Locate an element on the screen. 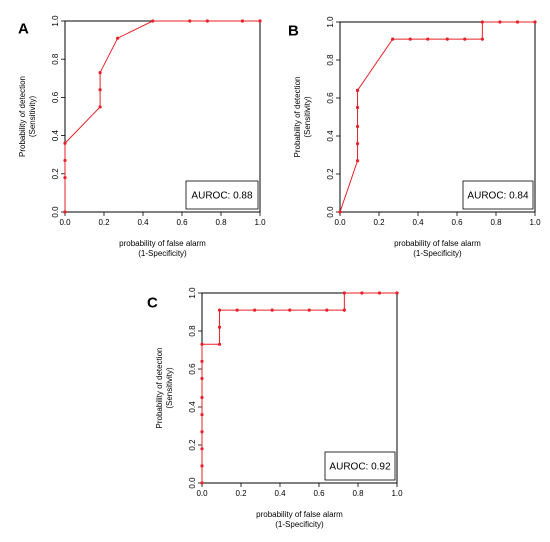 The image size is (550, 542). panel-letter: A is located at coordinates (23, 28).